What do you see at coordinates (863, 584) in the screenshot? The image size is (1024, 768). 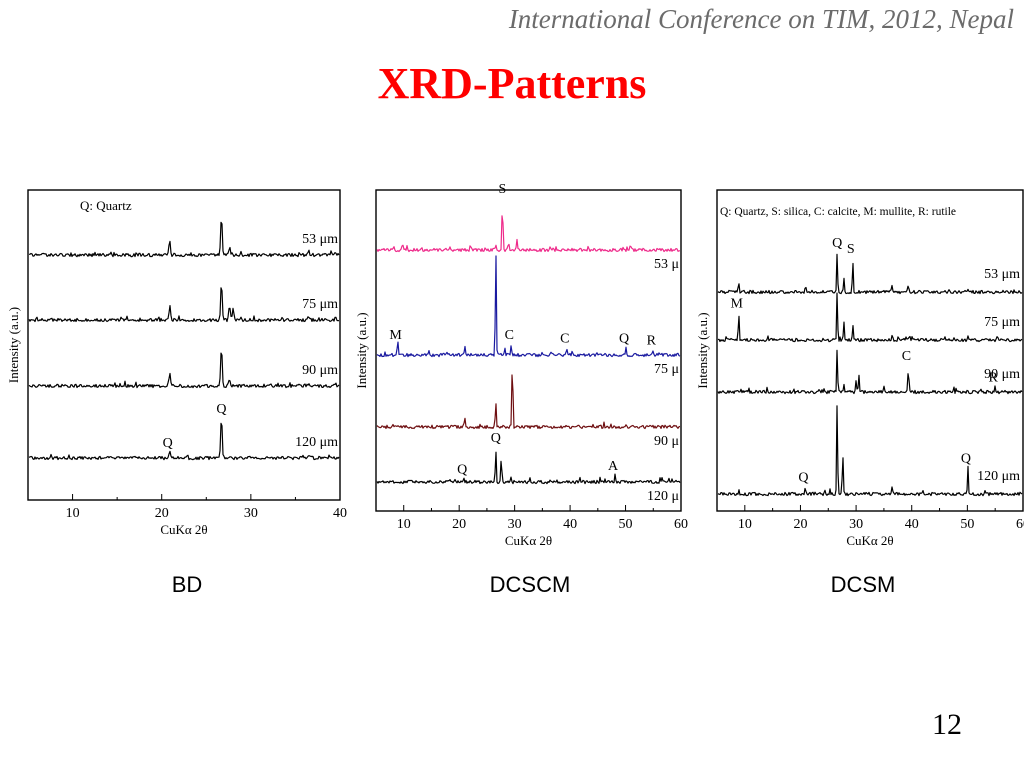 I see `caption-dcsm: DCSM` at bounding box center [863, 584].